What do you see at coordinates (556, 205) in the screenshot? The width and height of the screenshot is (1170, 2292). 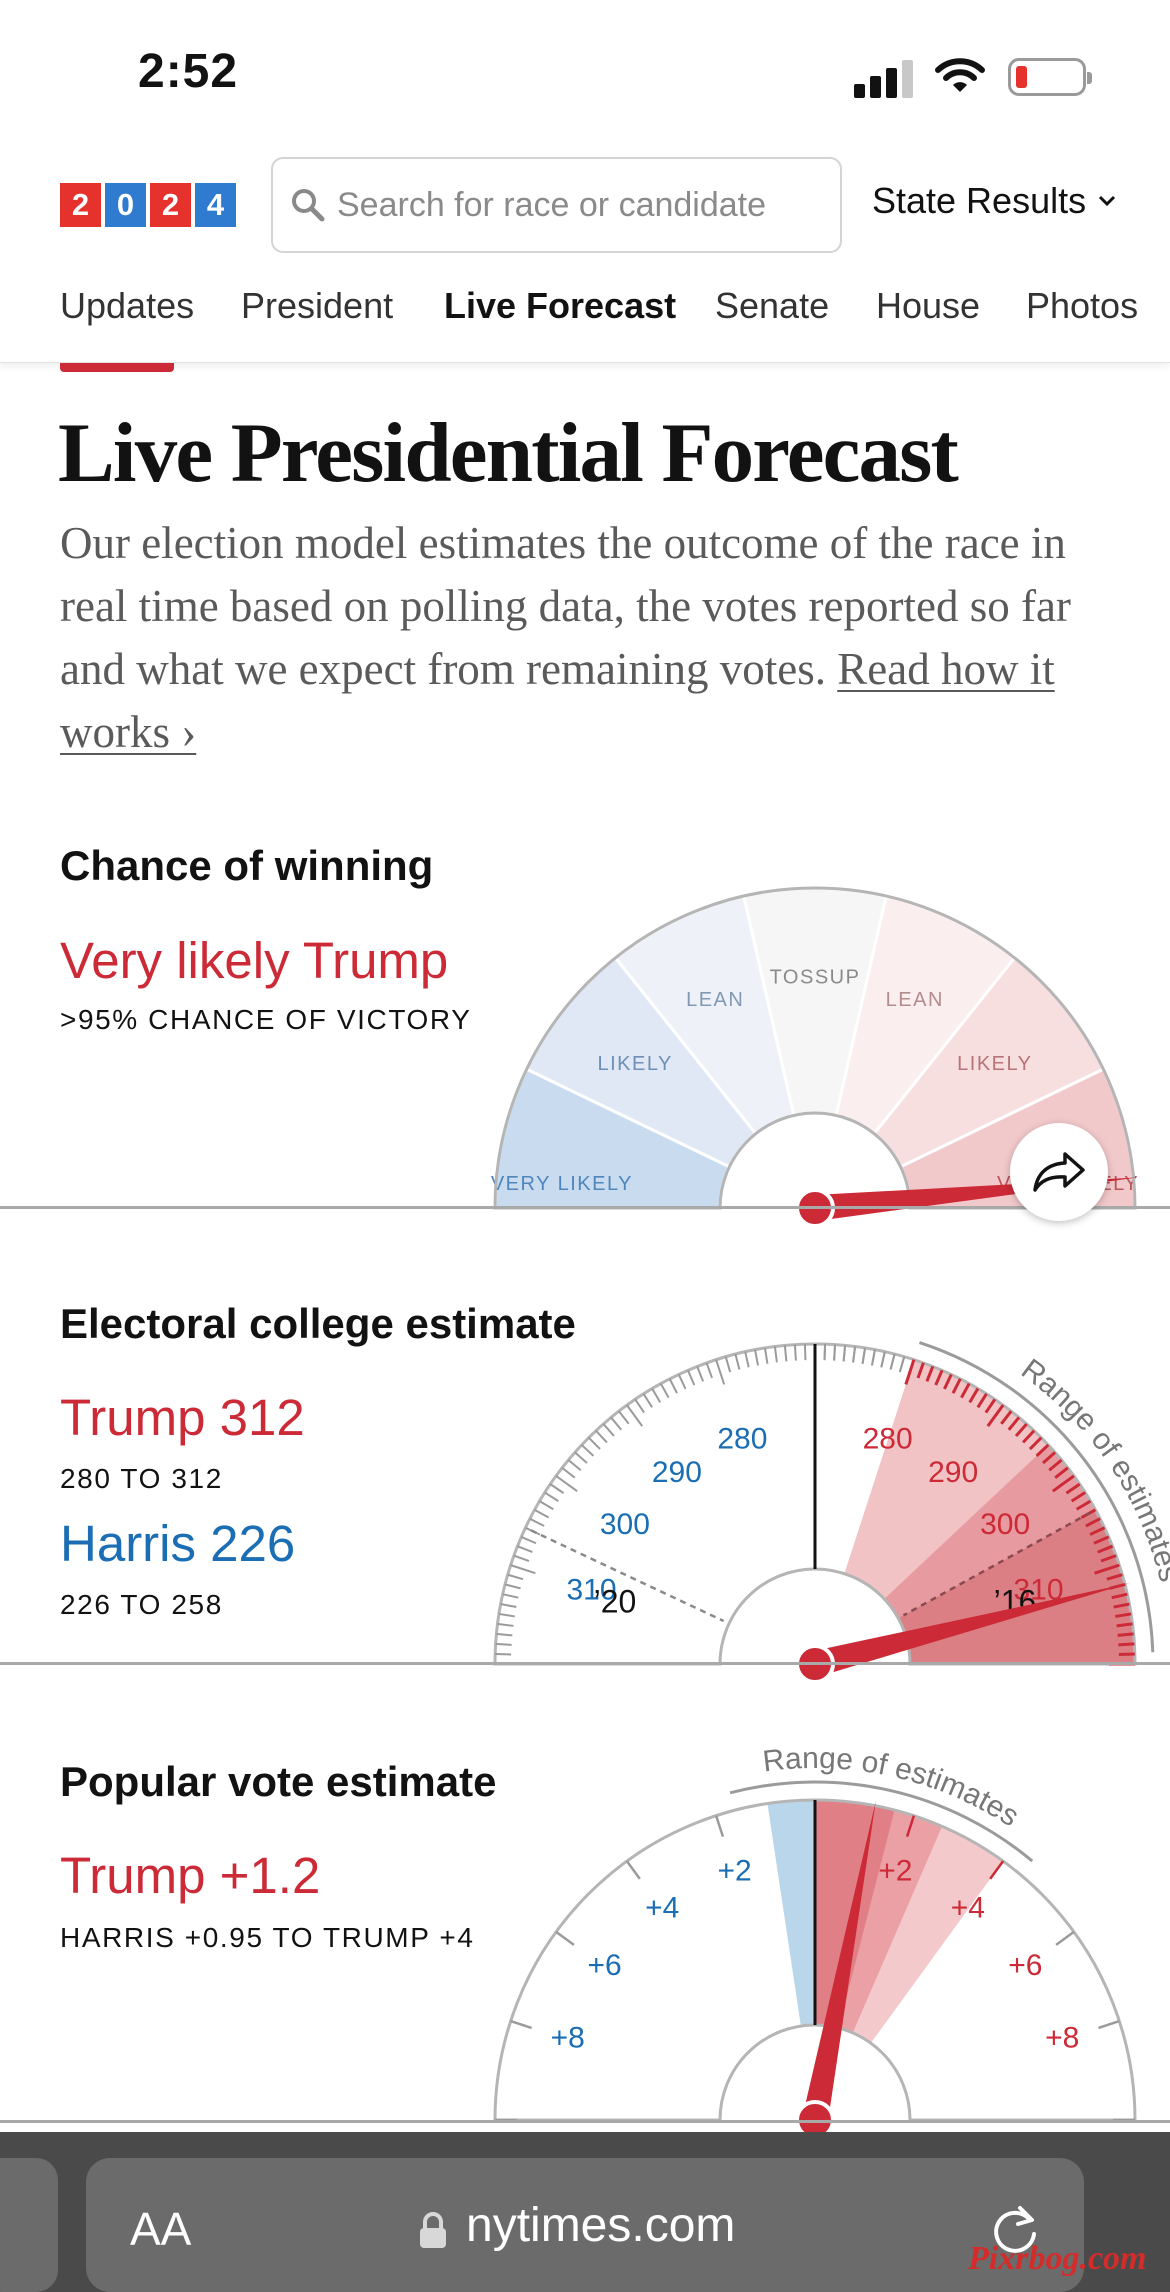 I see `search-input: Search for race or candidate` at bounding box center [556, 205].